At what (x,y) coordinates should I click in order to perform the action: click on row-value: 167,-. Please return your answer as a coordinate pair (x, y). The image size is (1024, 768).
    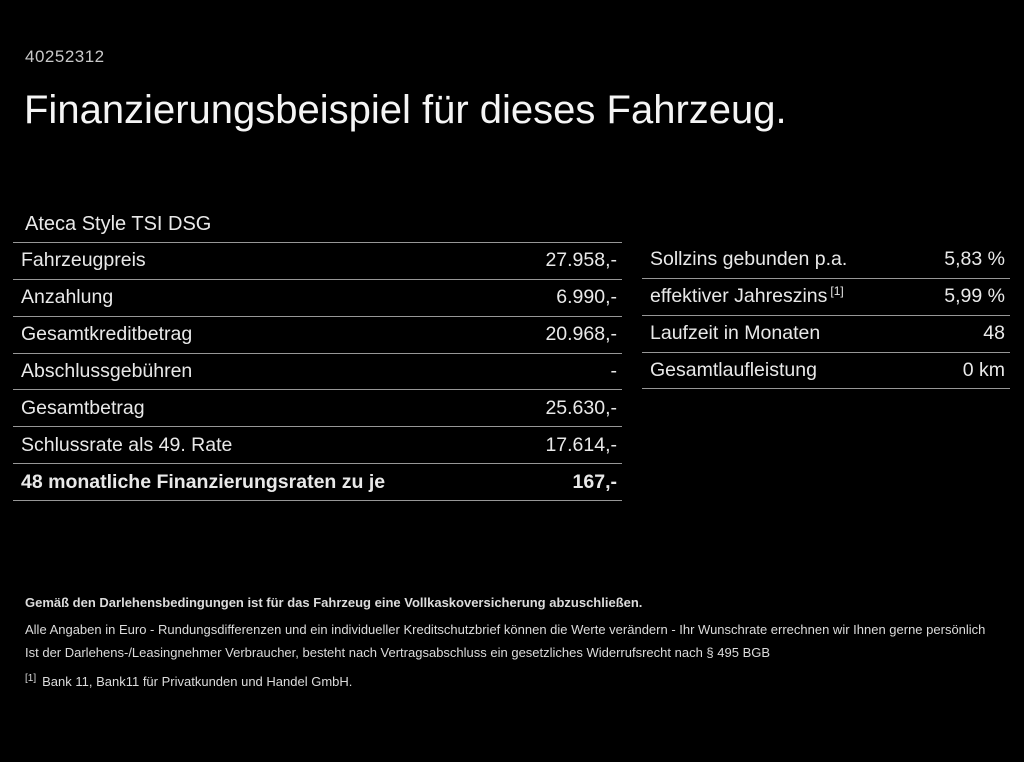
    Looking at the image, I should click on (594, 481).